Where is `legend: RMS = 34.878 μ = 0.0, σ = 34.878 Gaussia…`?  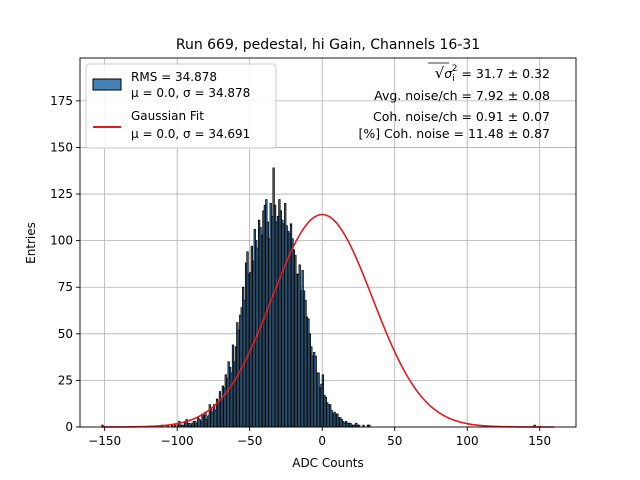
legend: RMS = 34.878 μ = 0.0, σ = 34.878 Gaussia… is located at coordinates (181, 106).